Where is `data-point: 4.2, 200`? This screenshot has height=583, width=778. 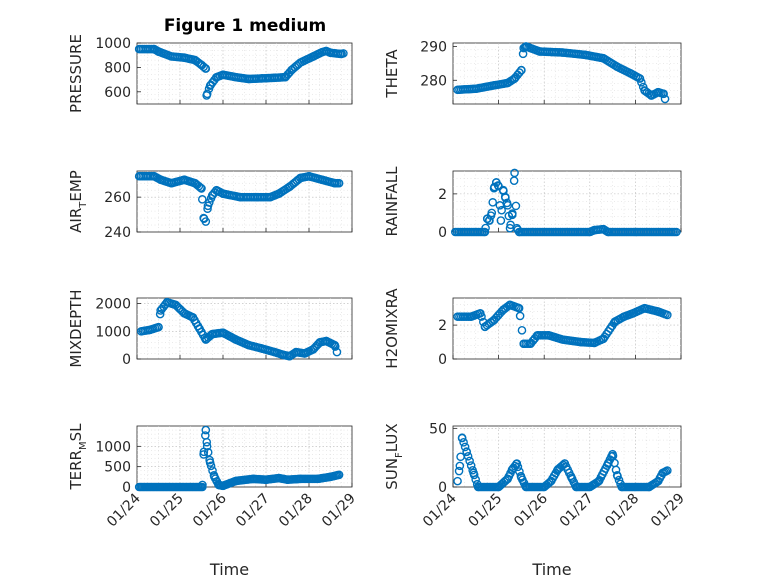
data-point: 4.2, 200 is located at coordinates (317, 479).